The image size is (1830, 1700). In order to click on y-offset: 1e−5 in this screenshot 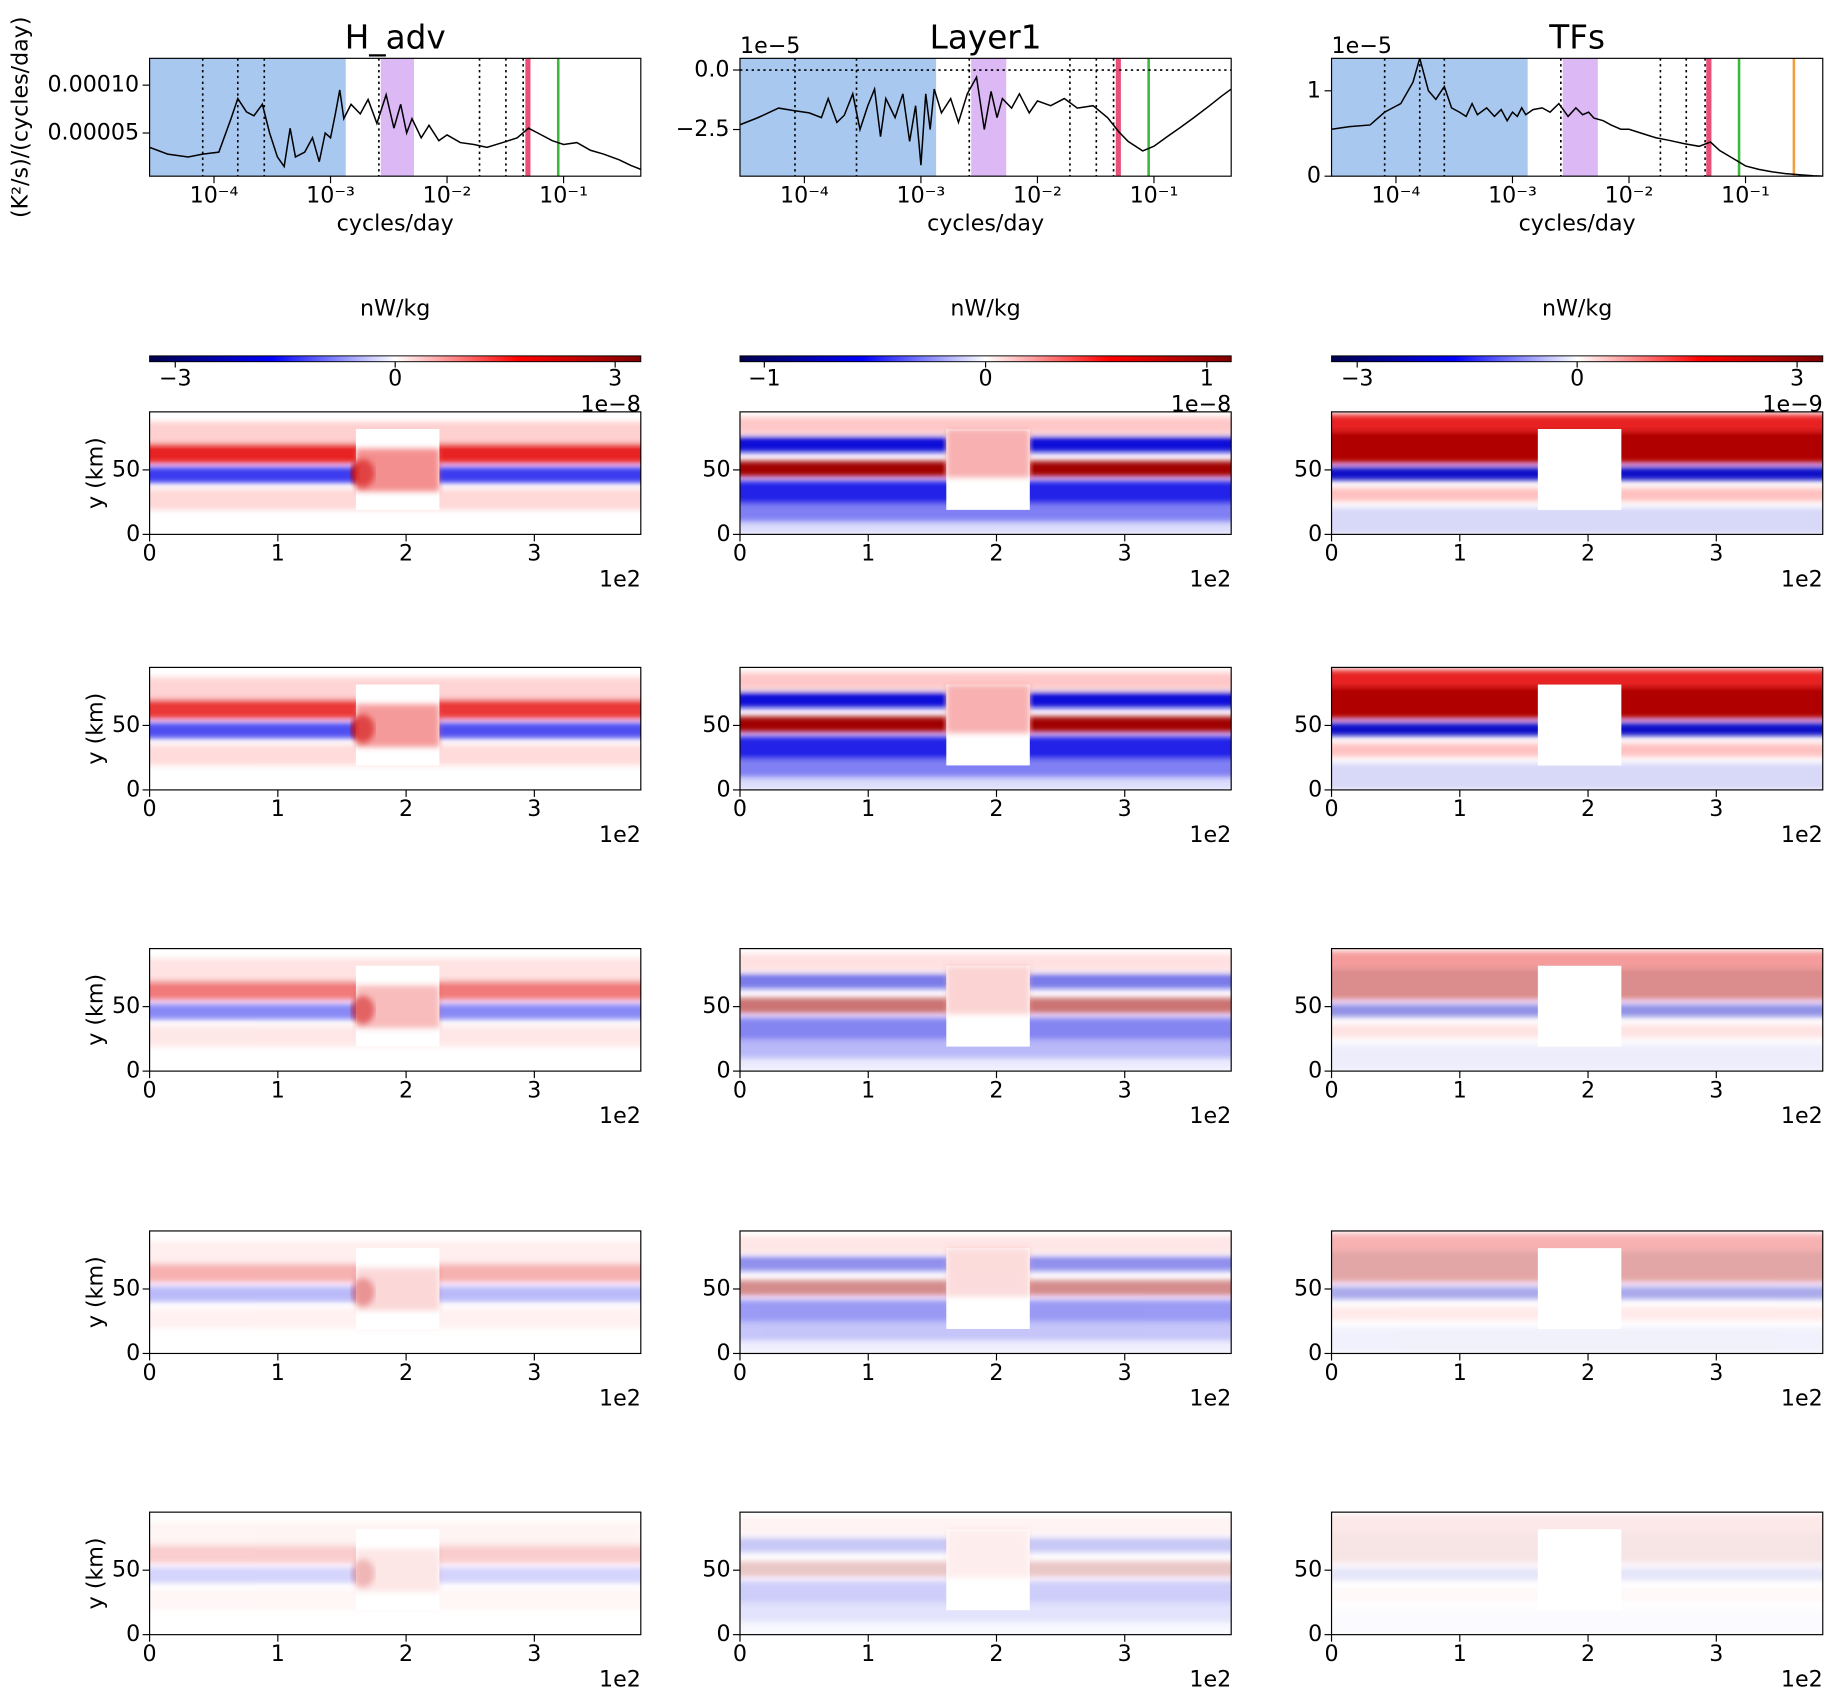, I will do `click(1362, 46)`.